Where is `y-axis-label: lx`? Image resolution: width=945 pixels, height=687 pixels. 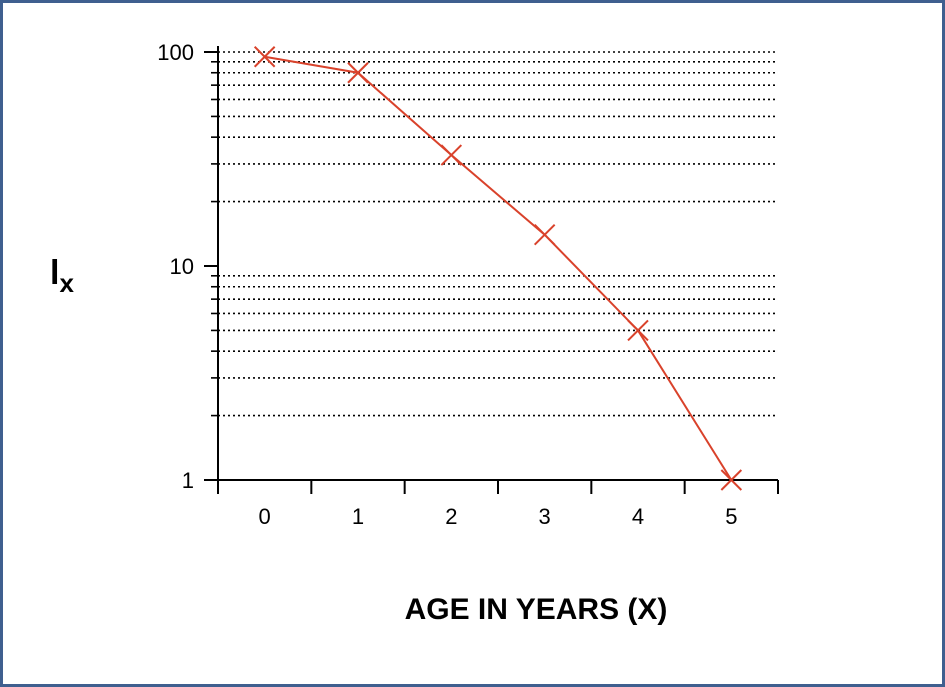 y-axis-label: lx is located at coordinates (62, 276).